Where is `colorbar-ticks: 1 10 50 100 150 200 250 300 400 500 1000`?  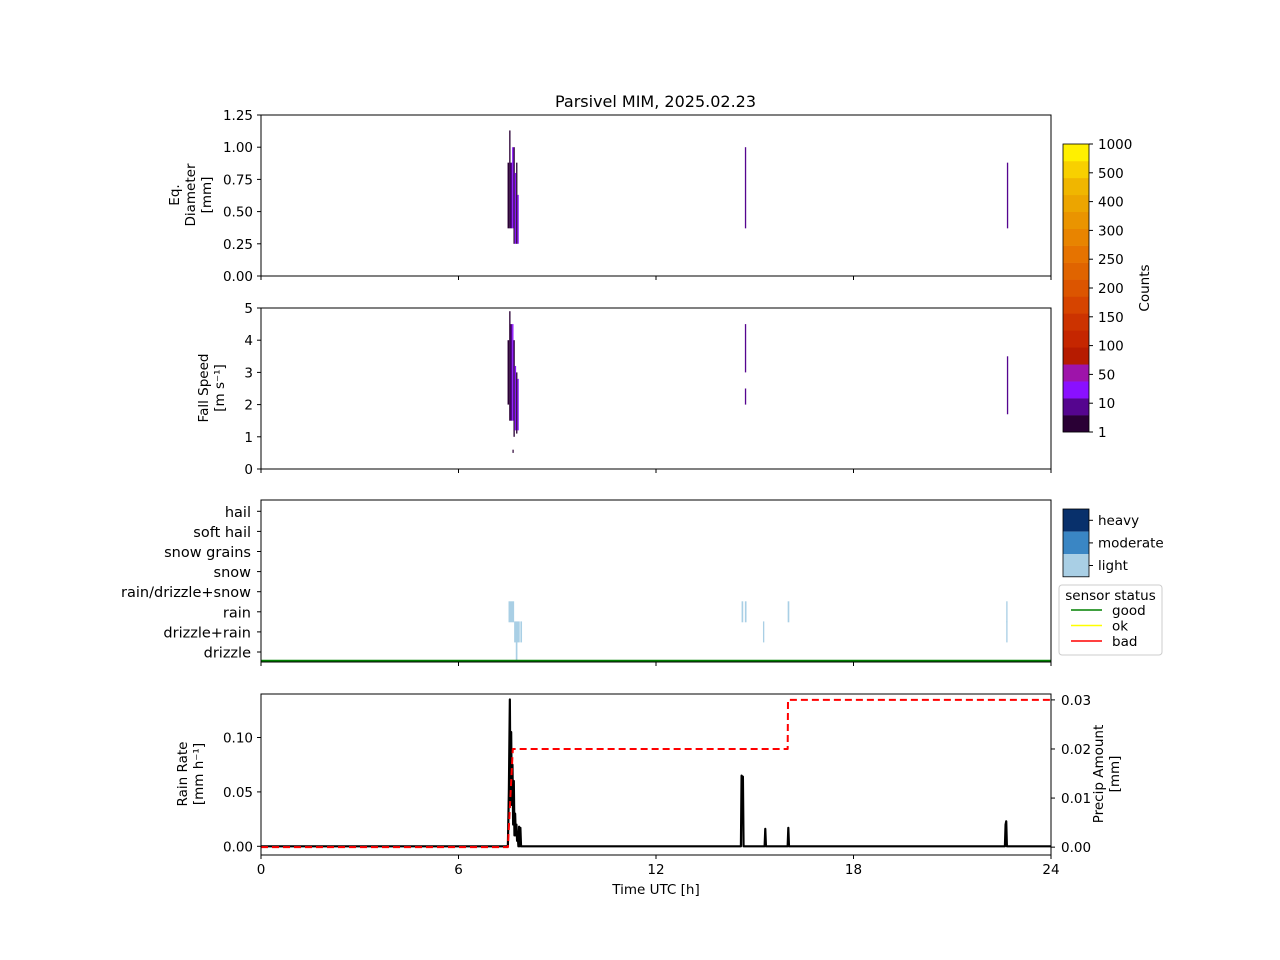 colorbar-ticks: 1 10 50 100 150 200 250 300 400 500 1000 is located at coordinates (1110, 289).